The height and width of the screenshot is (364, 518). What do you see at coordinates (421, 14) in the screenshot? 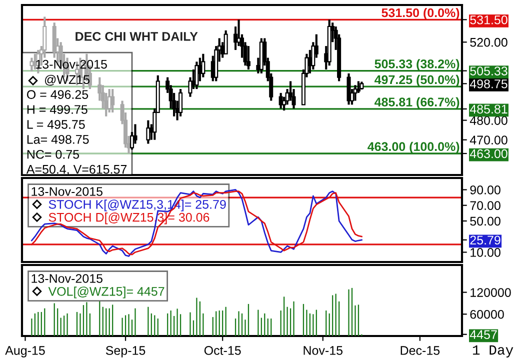
I see `ref-line-label: 531.50 (0.0%)` at bounding box center [421, 14].